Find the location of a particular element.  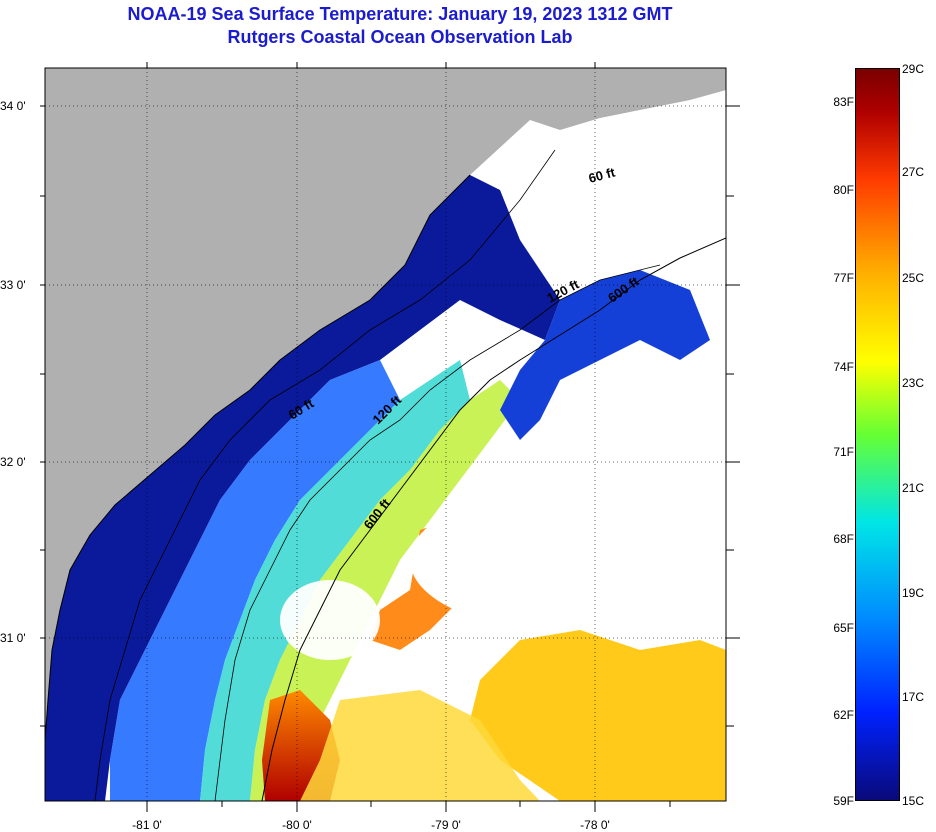

colorbar-label-c: 15C is located at coordinates (913, 801).